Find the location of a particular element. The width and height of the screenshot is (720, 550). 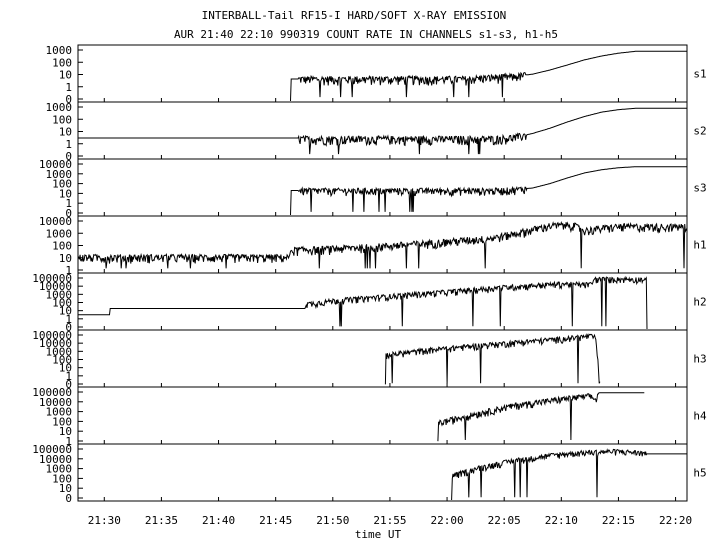

panel-label: h1 is located at coordinates (699, 245).